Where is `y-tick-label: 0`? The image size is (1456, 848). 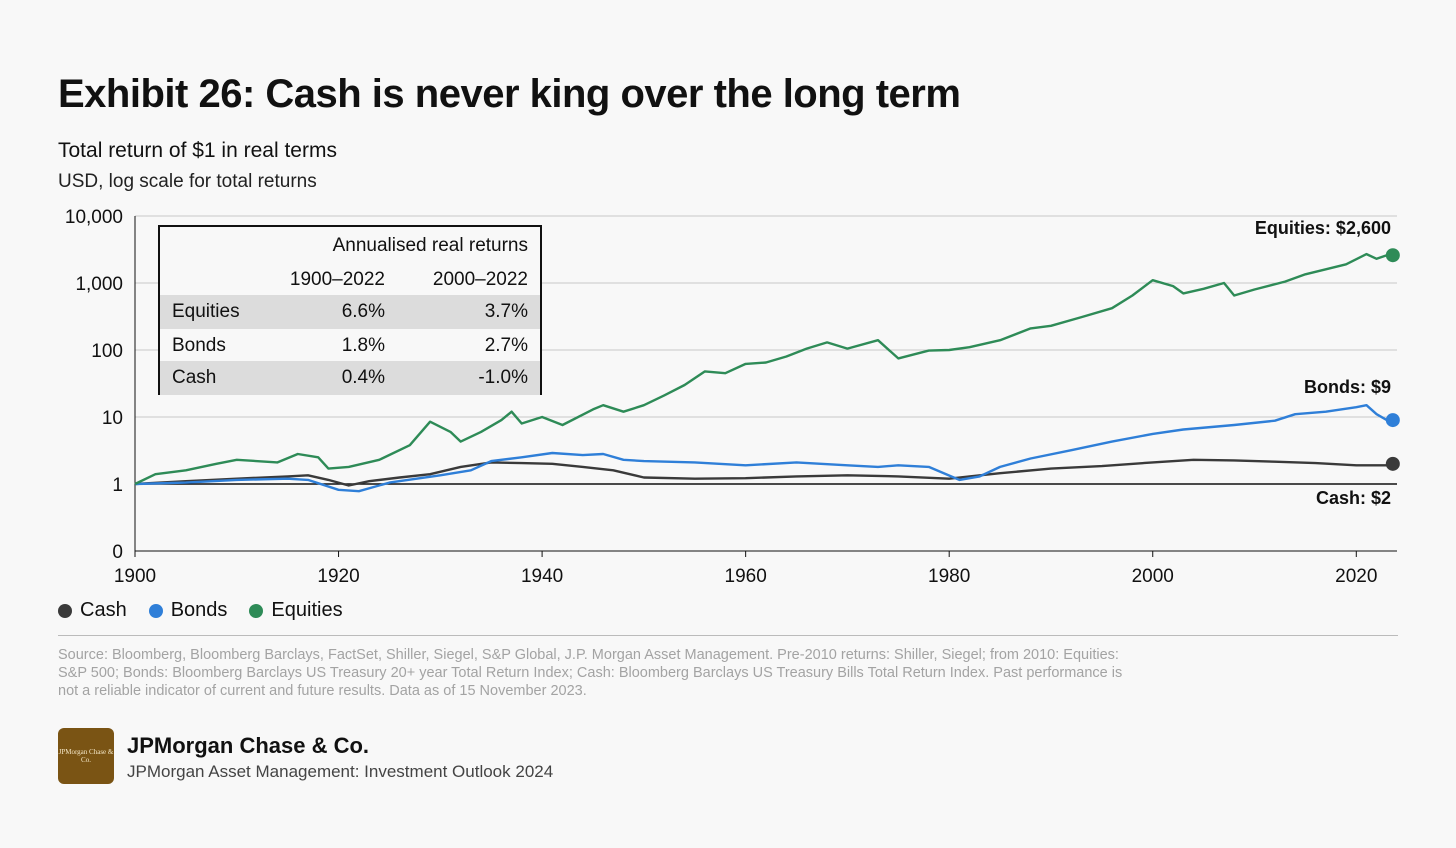 y-tick-label: 0 is located at coordinates (117, 552).